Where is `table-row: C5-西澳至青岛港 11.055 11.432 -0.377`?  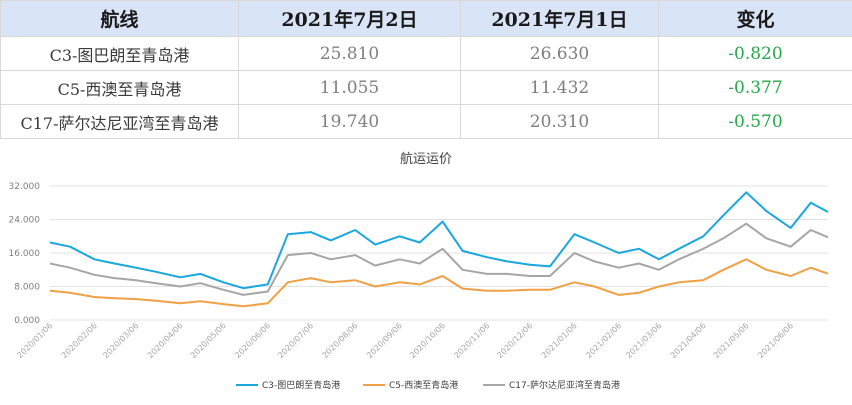 table-row: C5-西澳至青岛港 11.055 11.432 -0.377 is located at coordinates (426, 87).